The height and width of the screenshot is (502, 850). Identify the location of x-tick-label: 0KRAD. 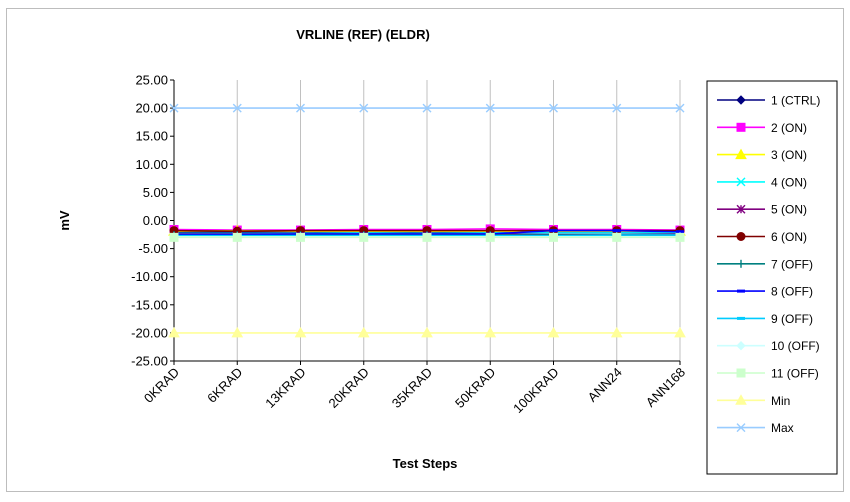
(161, 385).